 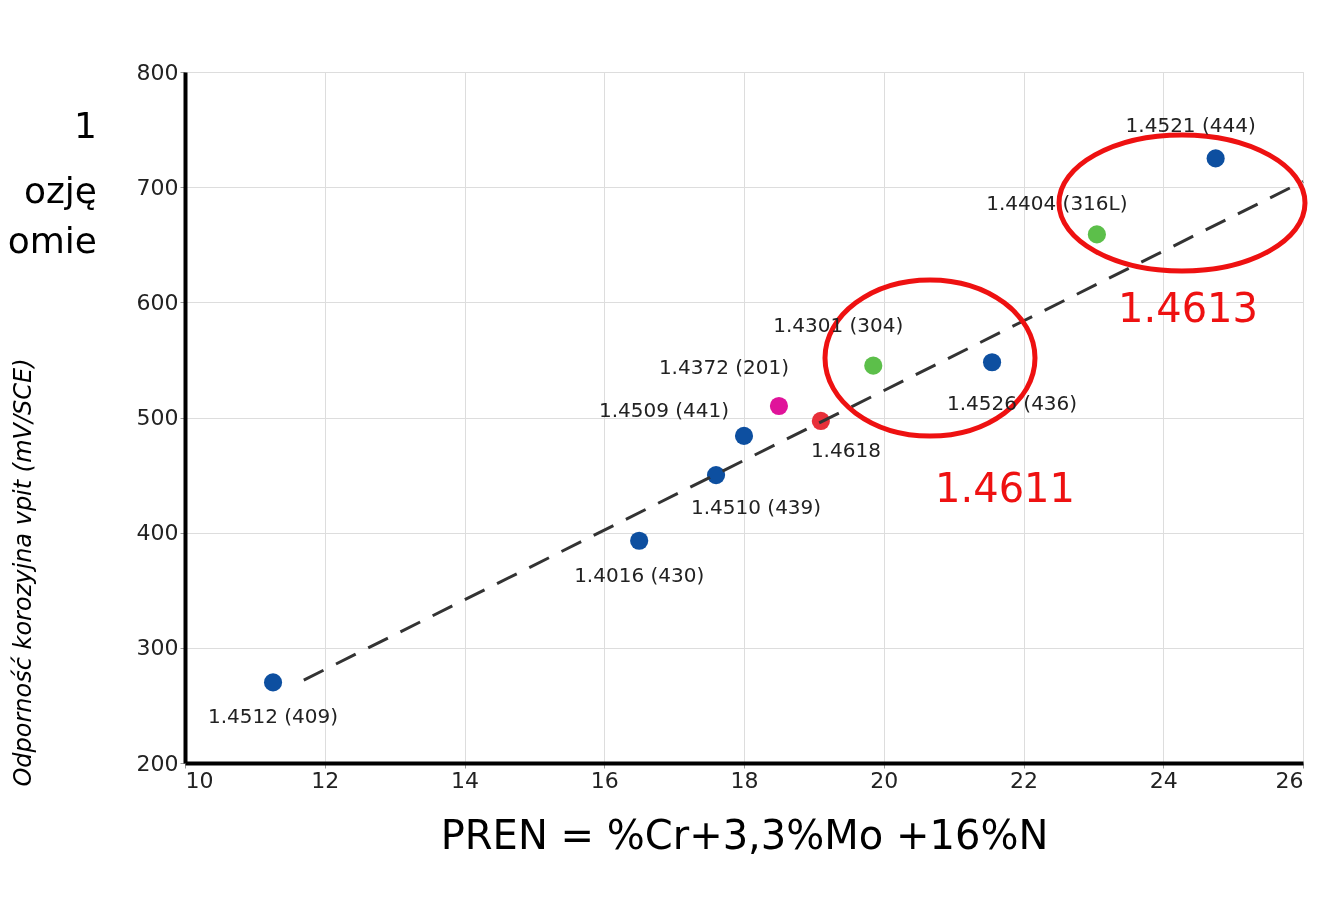 What do you see at coordinates (157, 72) in the screenshot?
I see `y-tick-label: 800` at bounding box center [157, 72].